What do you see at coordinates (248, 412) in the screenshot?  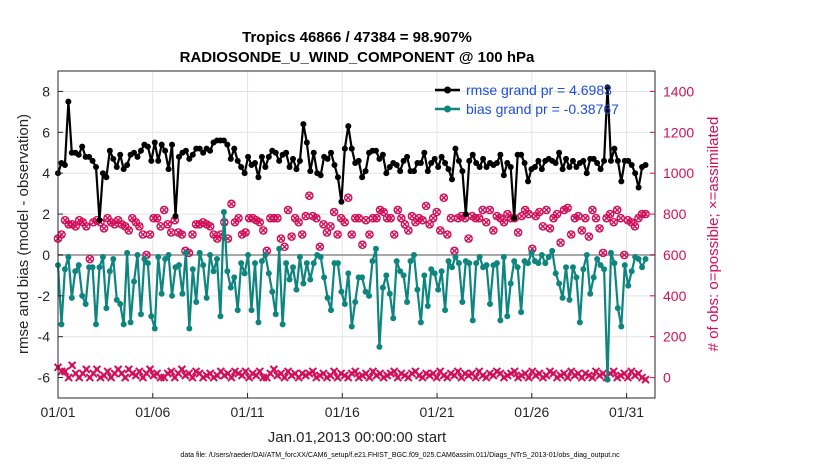 I see `x-tick-label: 01/11` at bounding box center [248, 412].